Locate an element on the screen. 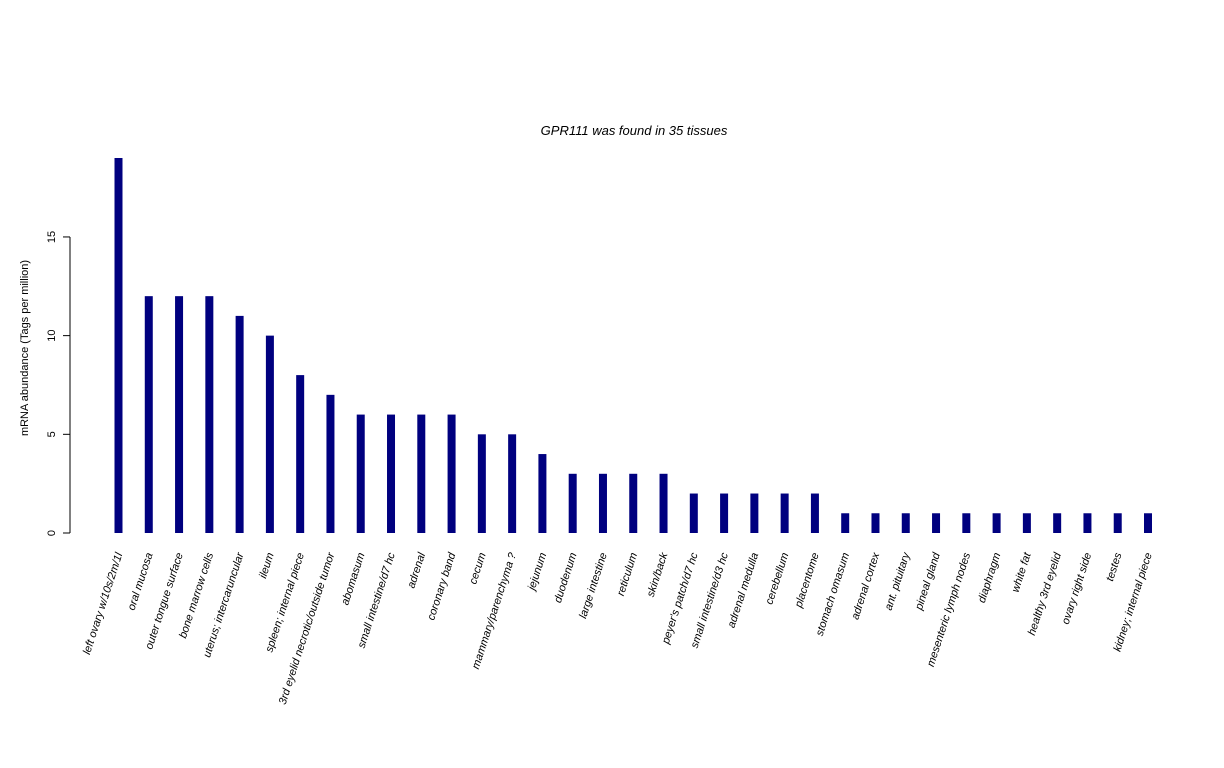  category-label: stomach omasum is located at coordinates (833, 594).